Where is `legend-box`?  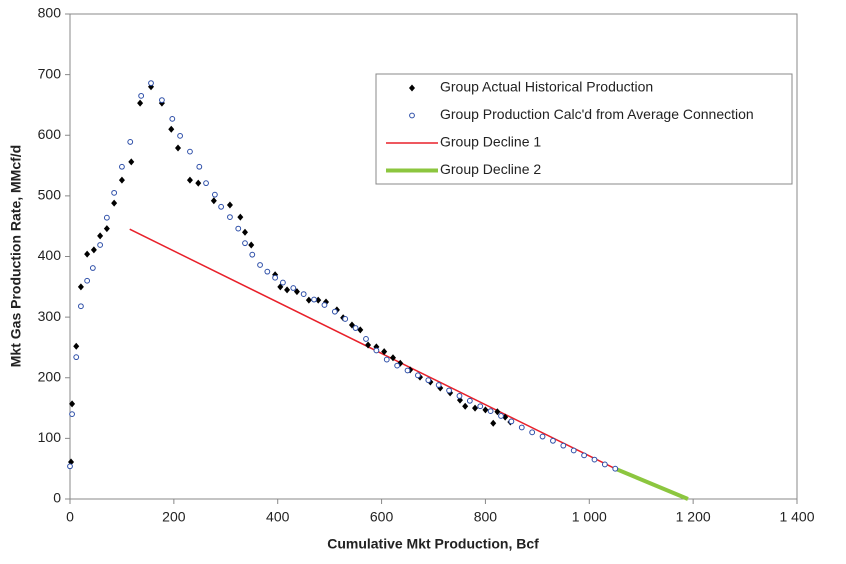 legend-box is located at coordinates (584, 129).